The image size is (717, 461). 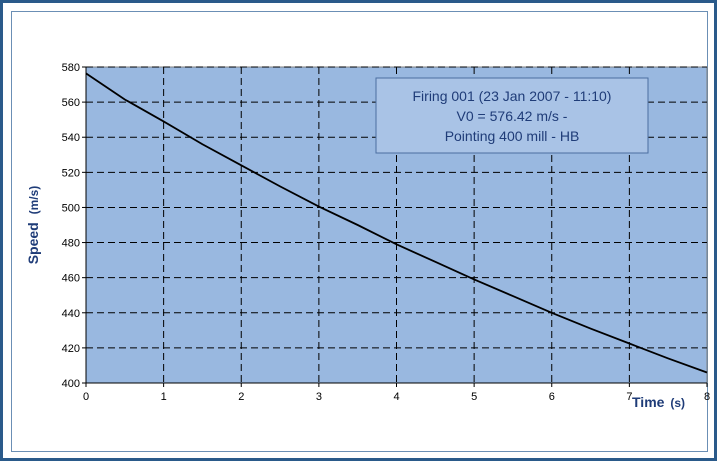 I want to click on x-tick-label: 2, so click(x=241, y=397).